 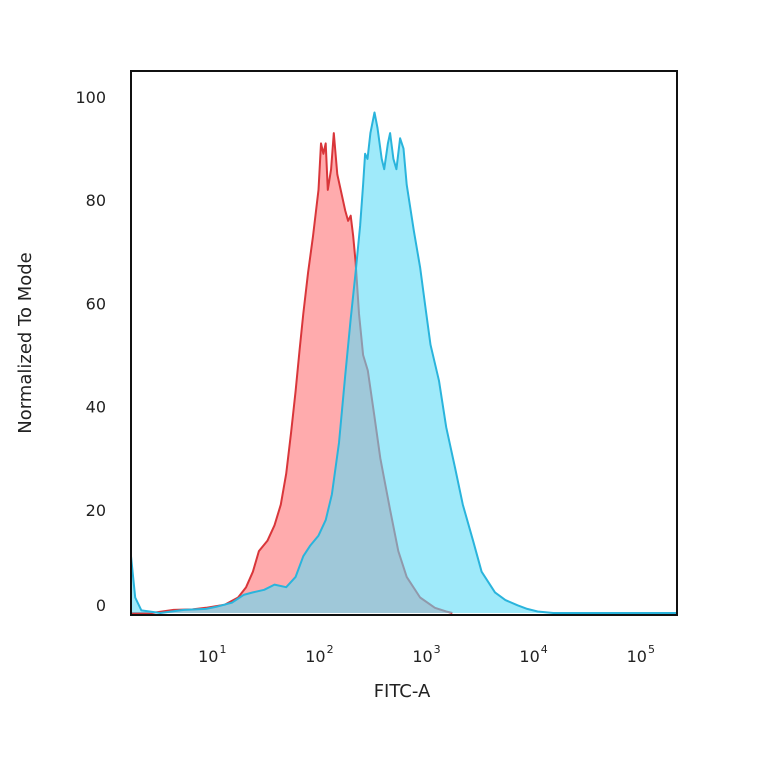 What do you see at coordinates (96, 200) in the screenshot?
I see `y-tick-label: 80` at bounding box center [96, 200].